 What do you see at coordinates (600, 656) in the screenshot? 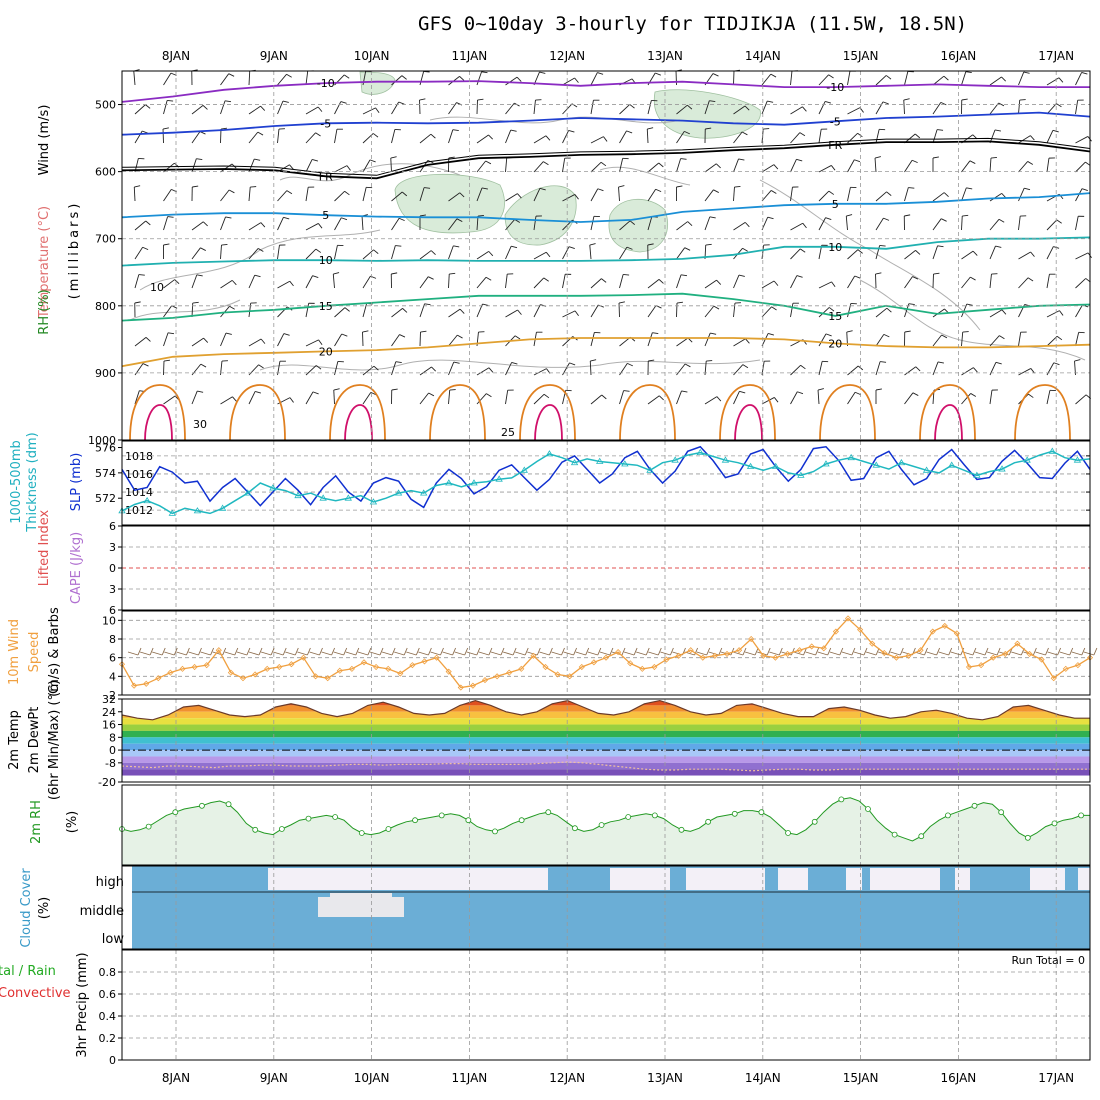
I see `wind10m-panel: 2 4 6 8 10` at bounding box center [600, 656].